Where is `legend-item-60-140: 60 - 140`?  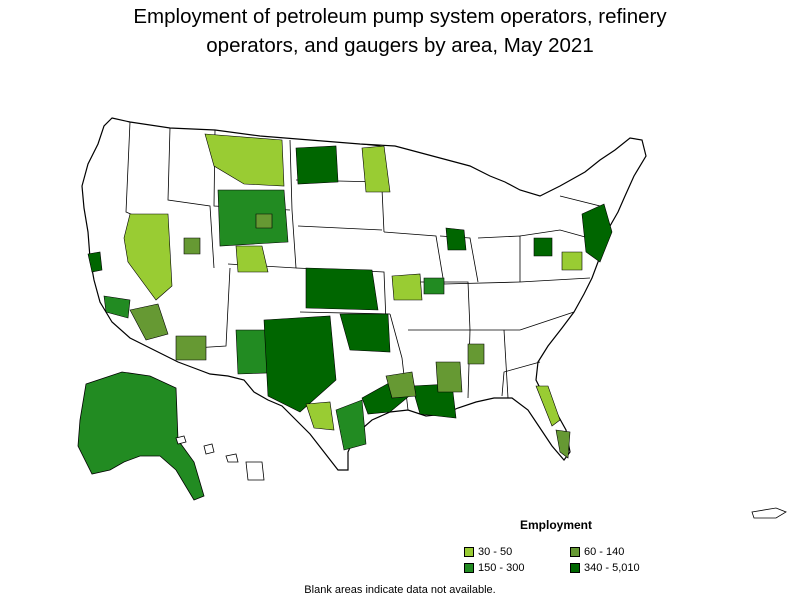
legend-item-60-140: 60 - 140 is located at coordinates (597, 552).